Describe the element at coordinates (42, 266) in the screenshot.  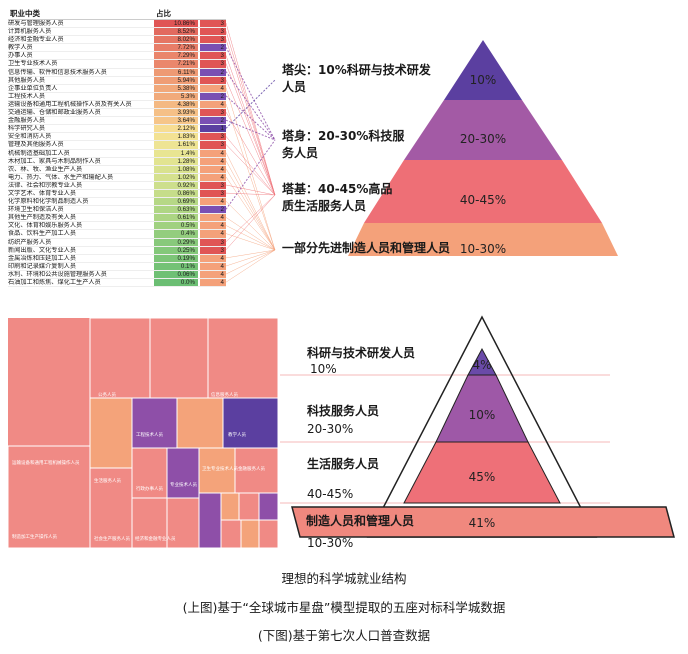
I see `row-category: 印刷和记录媒介复制人员` at that location.